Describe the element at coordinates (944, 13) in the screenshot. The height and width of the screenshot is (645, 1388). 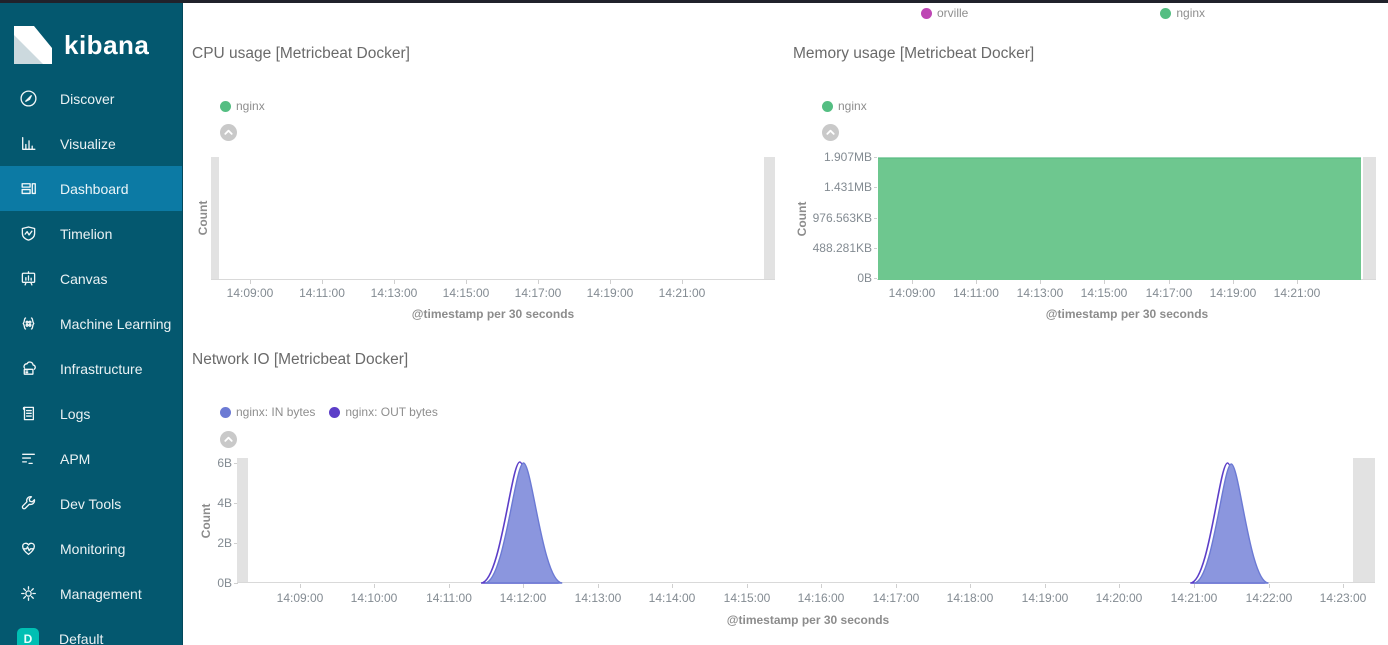
I see `legend-item-orville: orville` at that location.